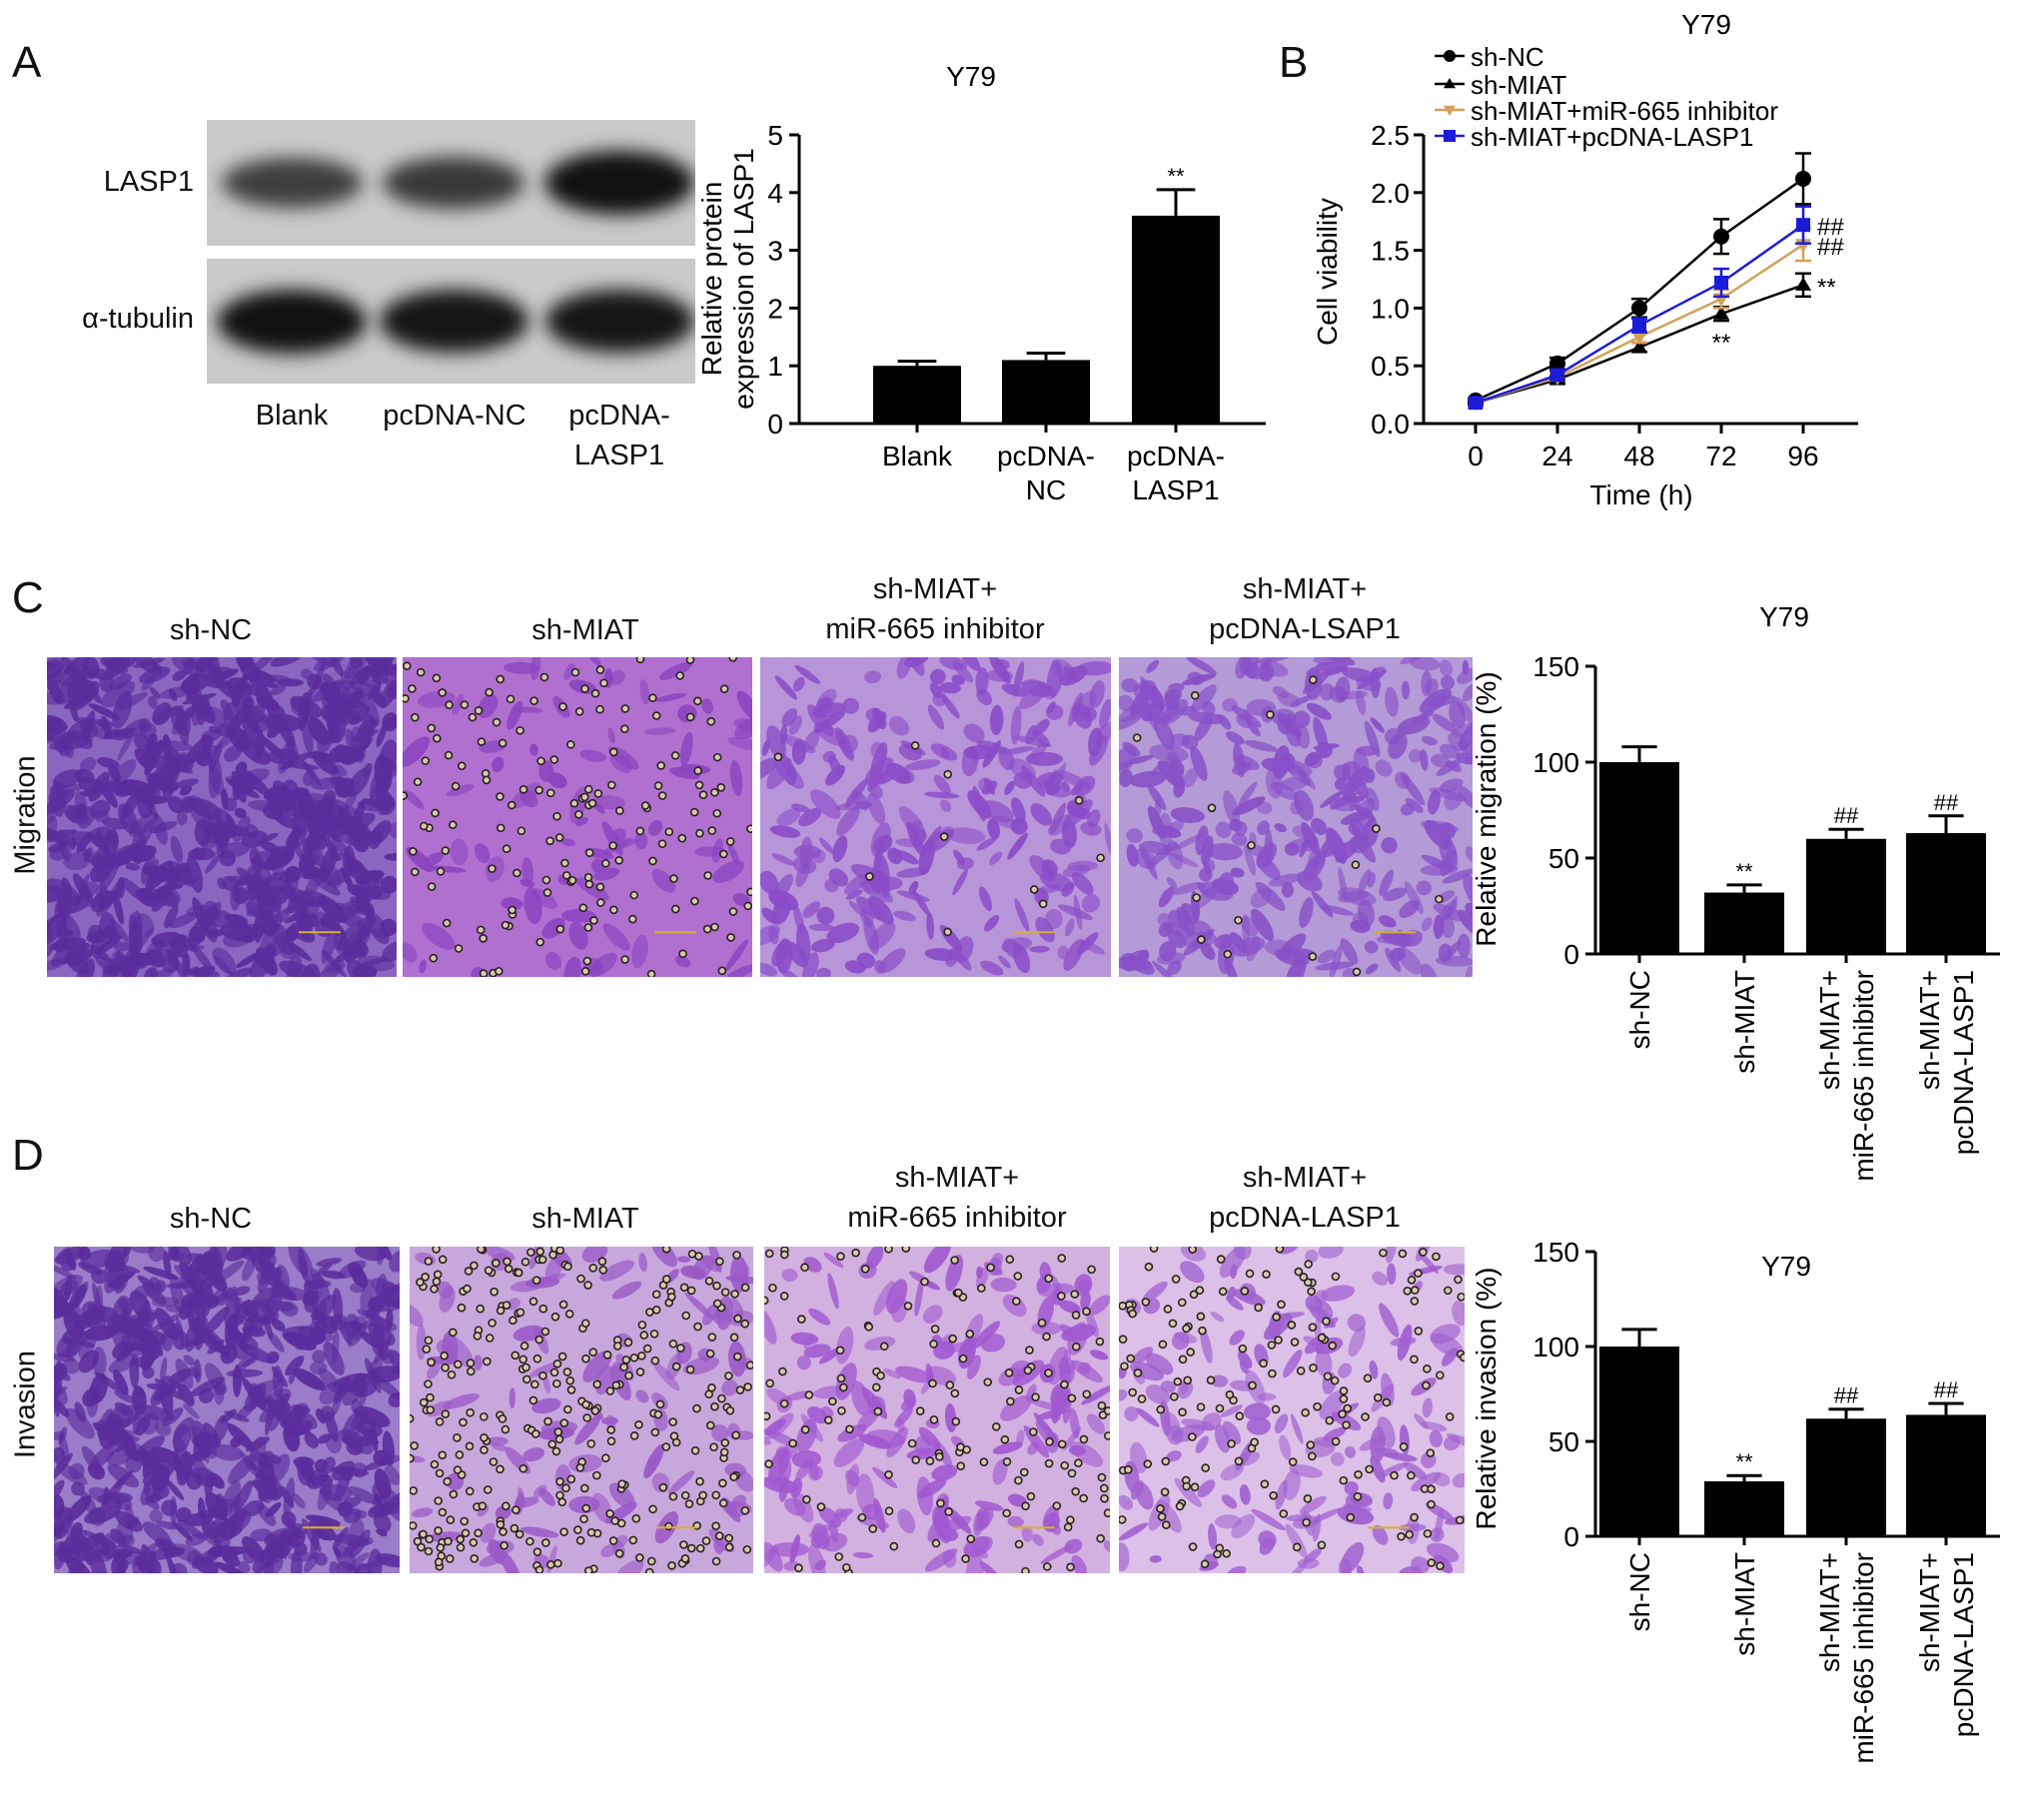  What do you see at coordinates (1476, 403) in the screenshot?
I see `marker-square` at bounding box center [1476, 403].